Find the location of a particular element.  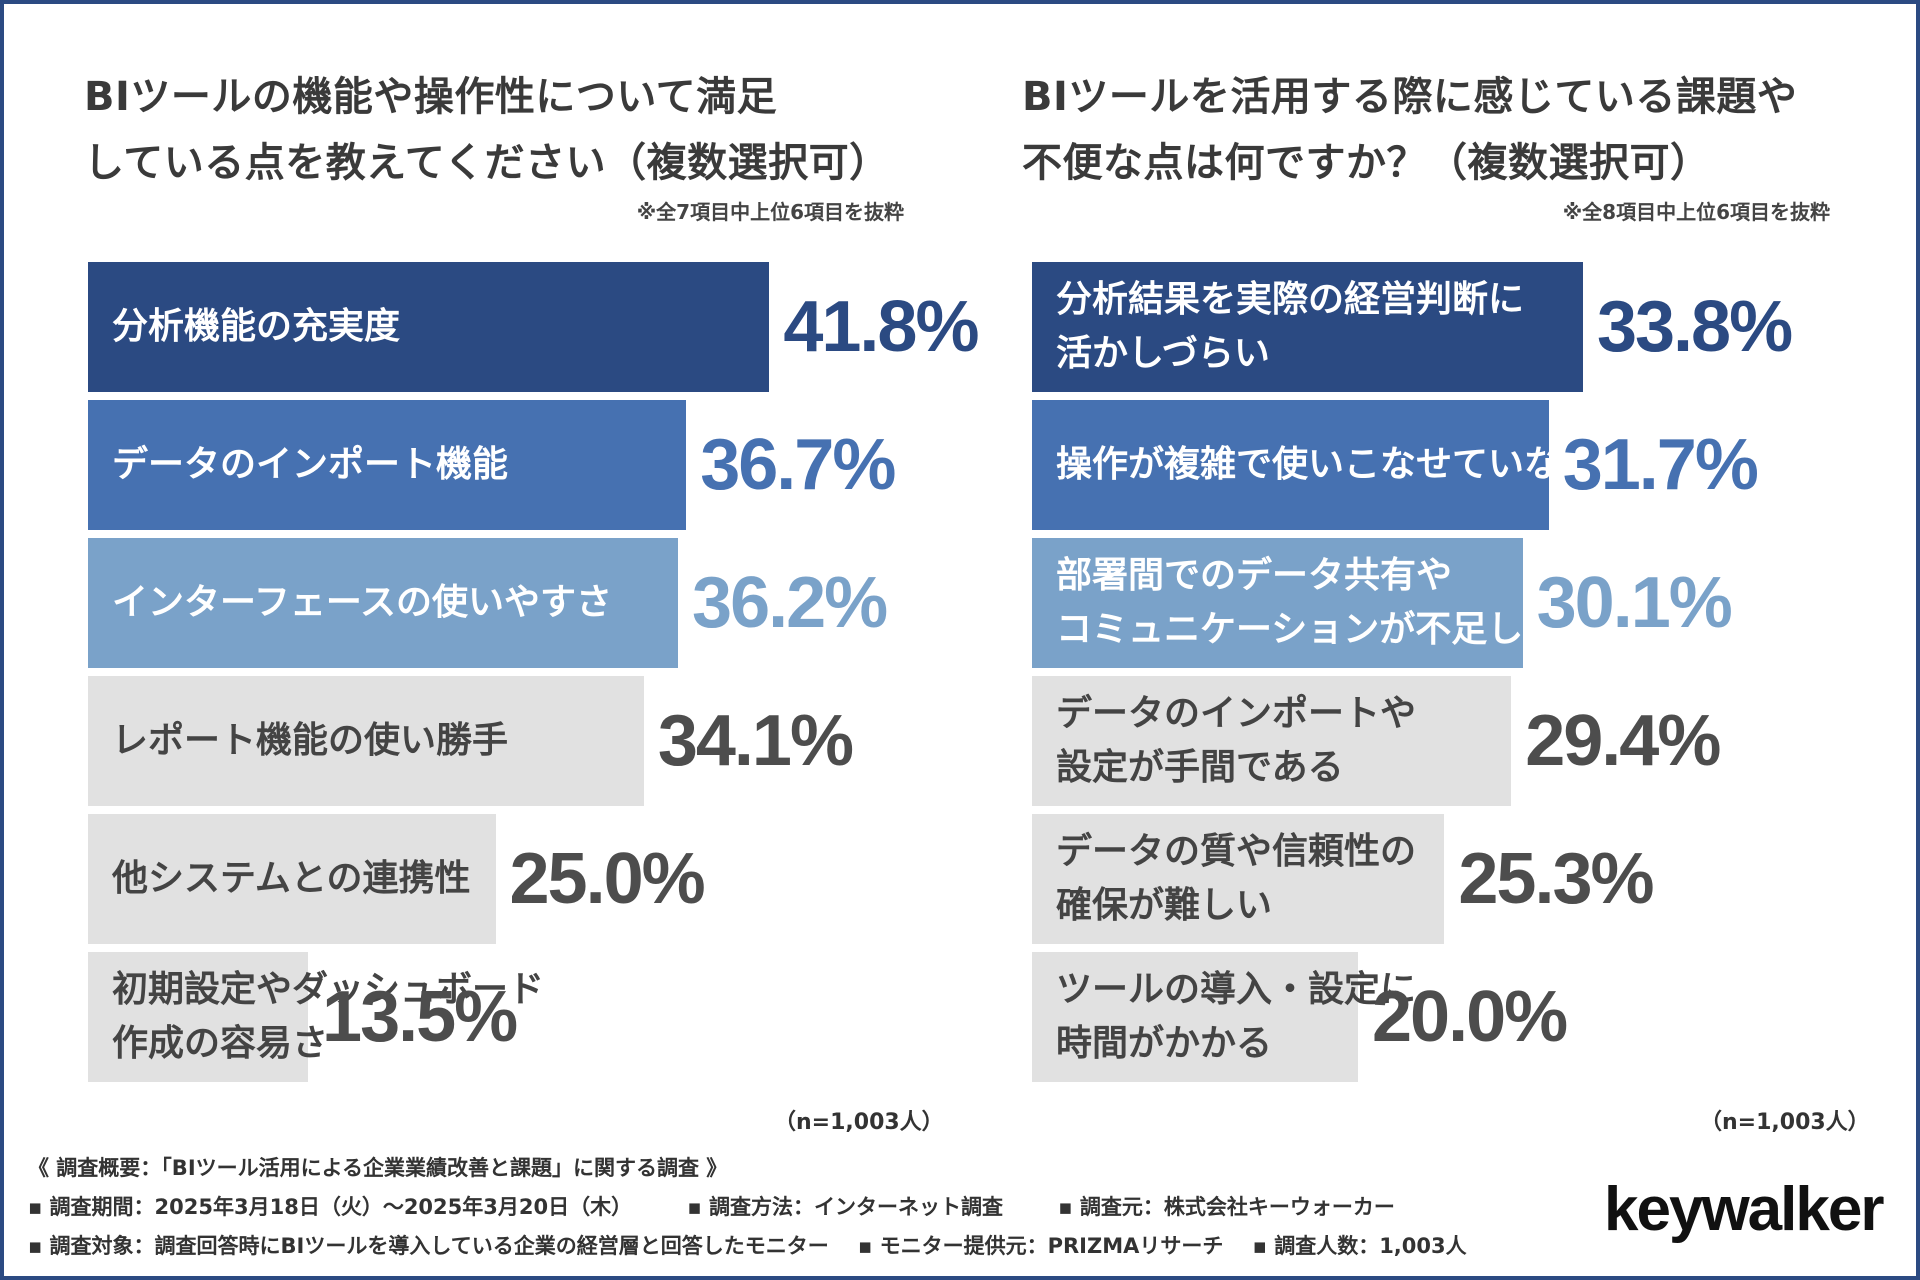

left-chart-note: ※全7項目中上位6項目を抜粋 is located at coordinates (770, 212).